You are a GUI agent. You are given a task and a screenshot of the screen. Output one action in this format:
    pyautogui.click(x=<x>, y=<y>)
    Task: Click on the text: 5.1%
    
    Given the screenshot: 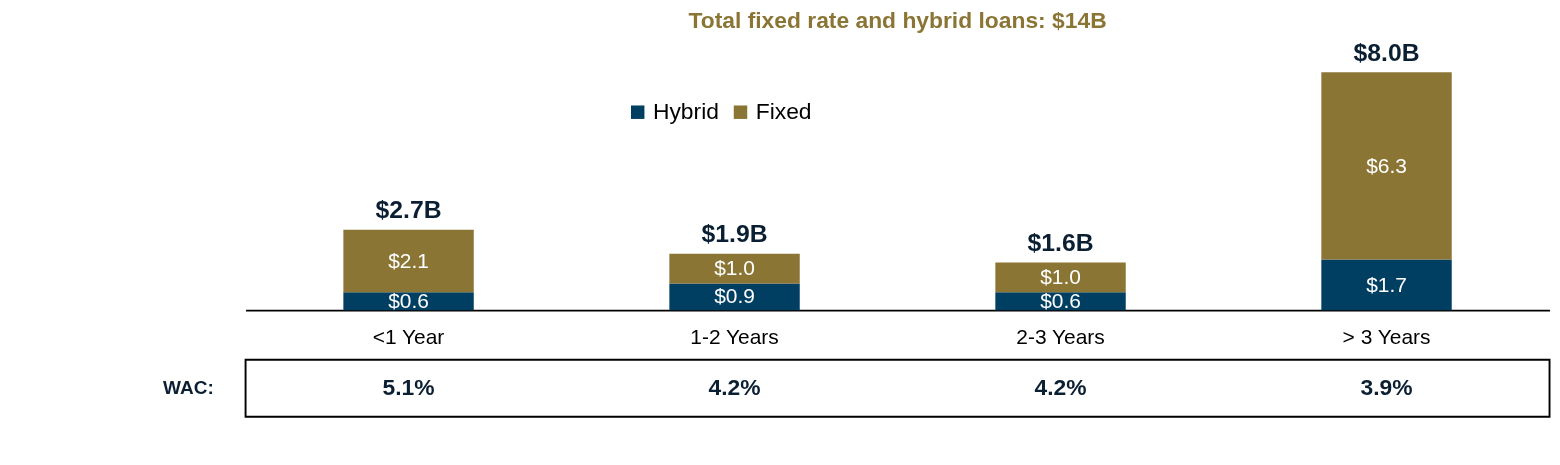 What is the action you would take?
    pyautogui.click(x=408, y=386)
    